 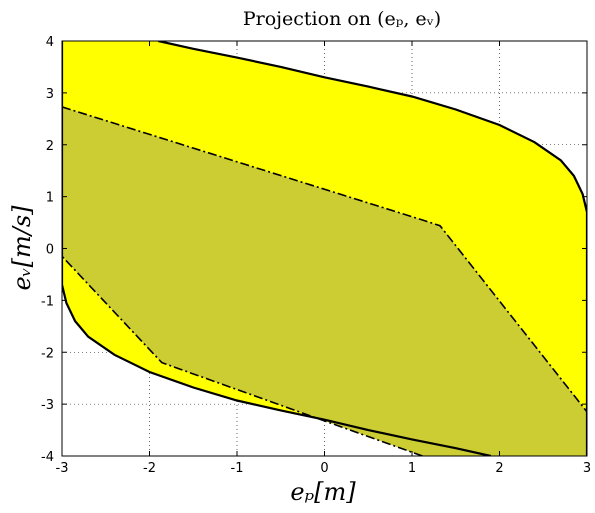 What do you see at coordinates (342, 19) in the screenshot?
I see `chart-title: Projection on (eₚ, eᵥ)` at bounding box center [342, 19].